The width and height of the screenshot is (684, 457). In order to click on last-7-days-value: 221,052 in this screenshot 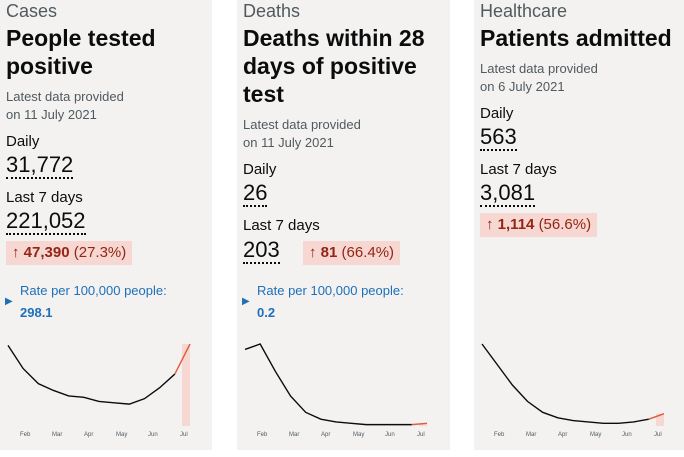, I will do `click(46, 221)`.